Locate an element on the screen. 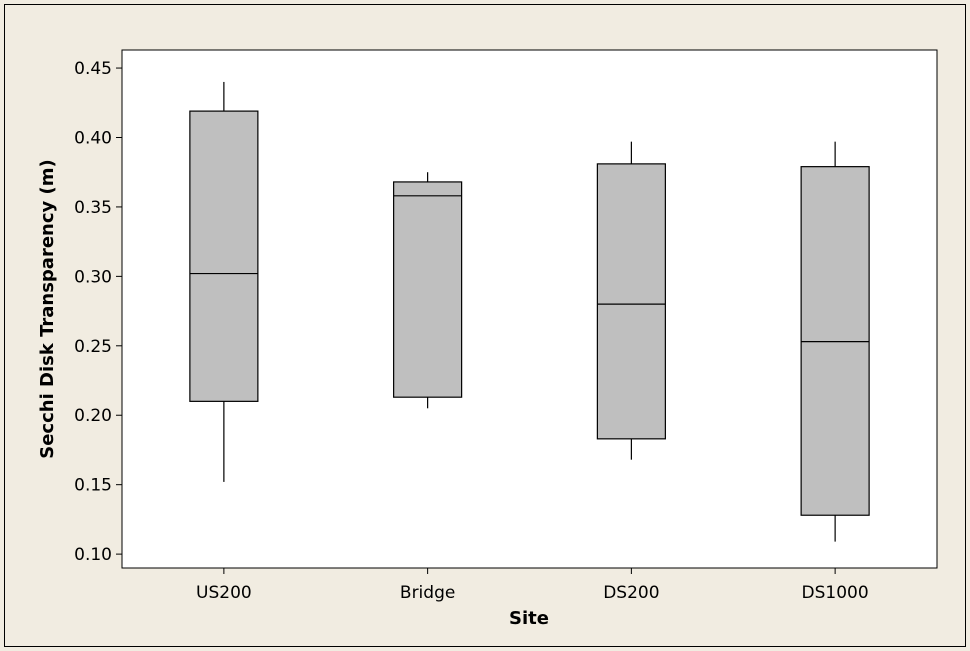 This screenshot has width=970, height=651. y-tick-label: 0.15 is located at coordinates (93, 486).